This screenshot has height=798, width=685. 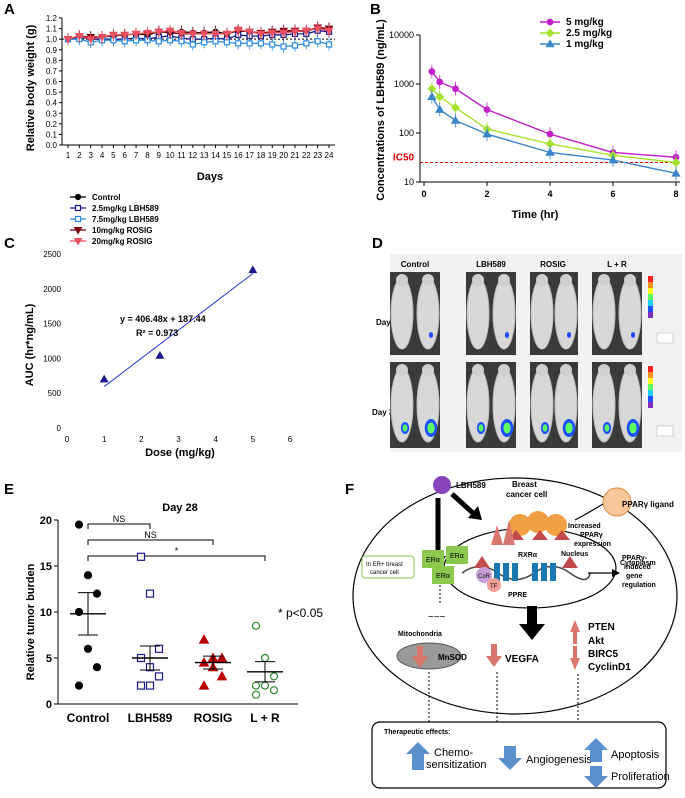 I want to click on series-line-a, so click(x=199, y=43).